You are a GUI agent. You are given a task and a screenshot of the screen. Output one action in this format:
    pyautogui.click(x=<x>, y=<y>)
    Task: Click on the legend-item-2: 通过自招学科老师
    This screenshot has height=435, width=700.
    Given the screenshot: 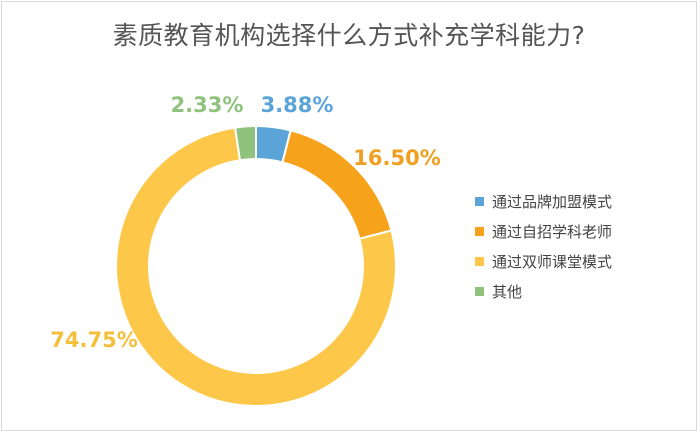 What is the action you would take?
    pyautogui.click(x=543, y=231)
    